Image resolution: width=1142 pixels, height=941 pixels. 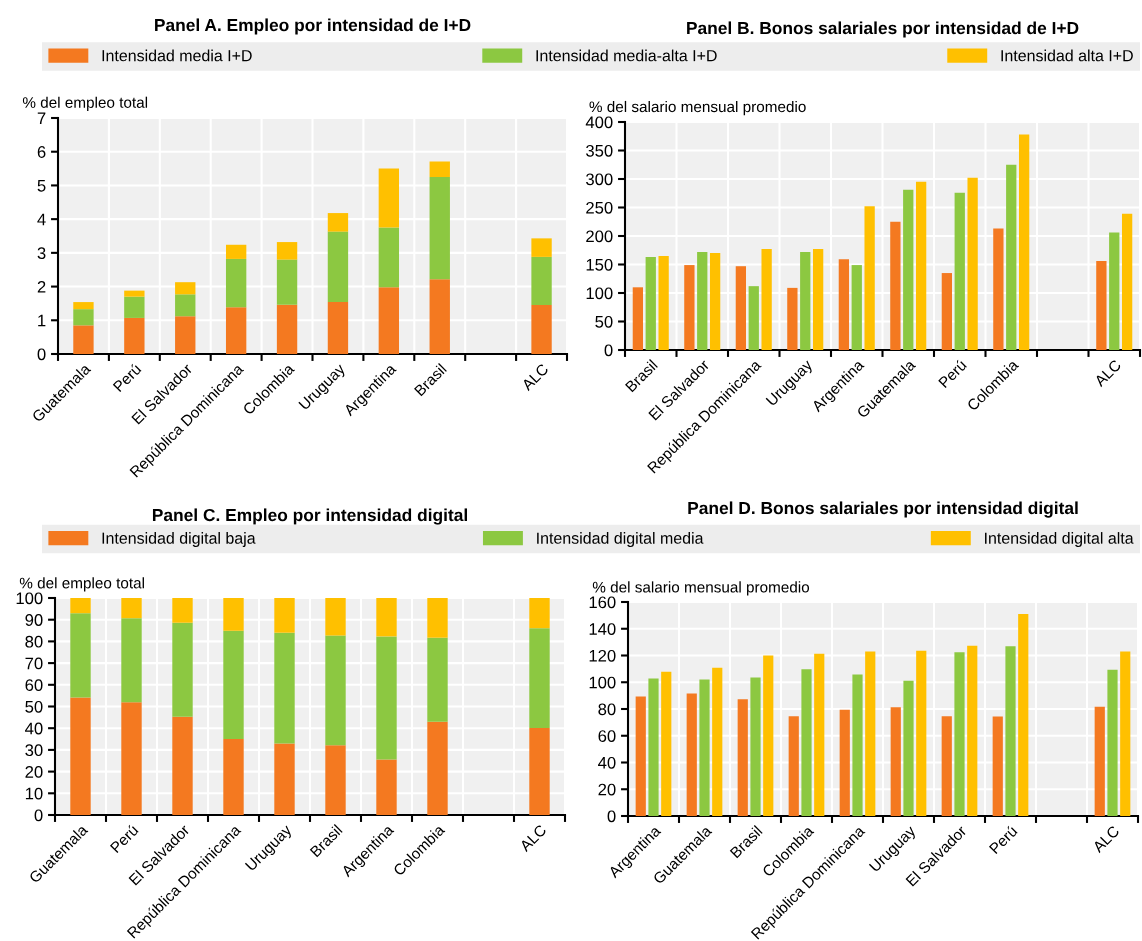 I want to click on y-tick-label: 140, so click(x=602, y=629).